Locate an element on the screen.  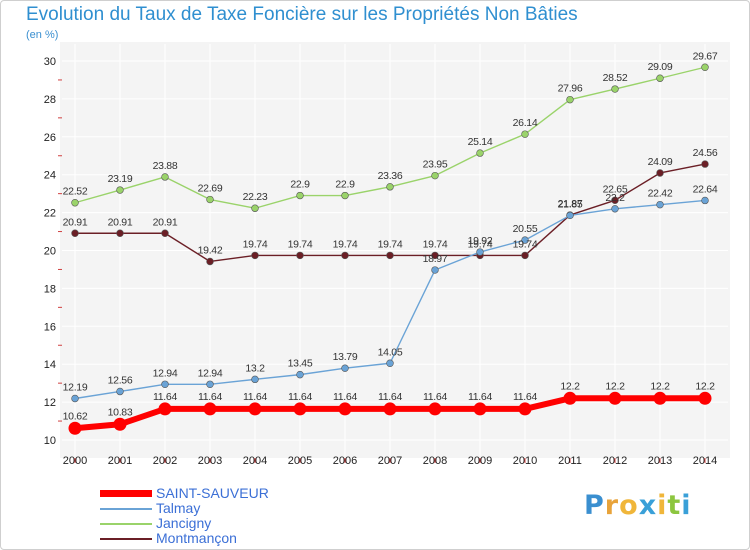
data-label: 21.87 is located at coordinates (570, 204).